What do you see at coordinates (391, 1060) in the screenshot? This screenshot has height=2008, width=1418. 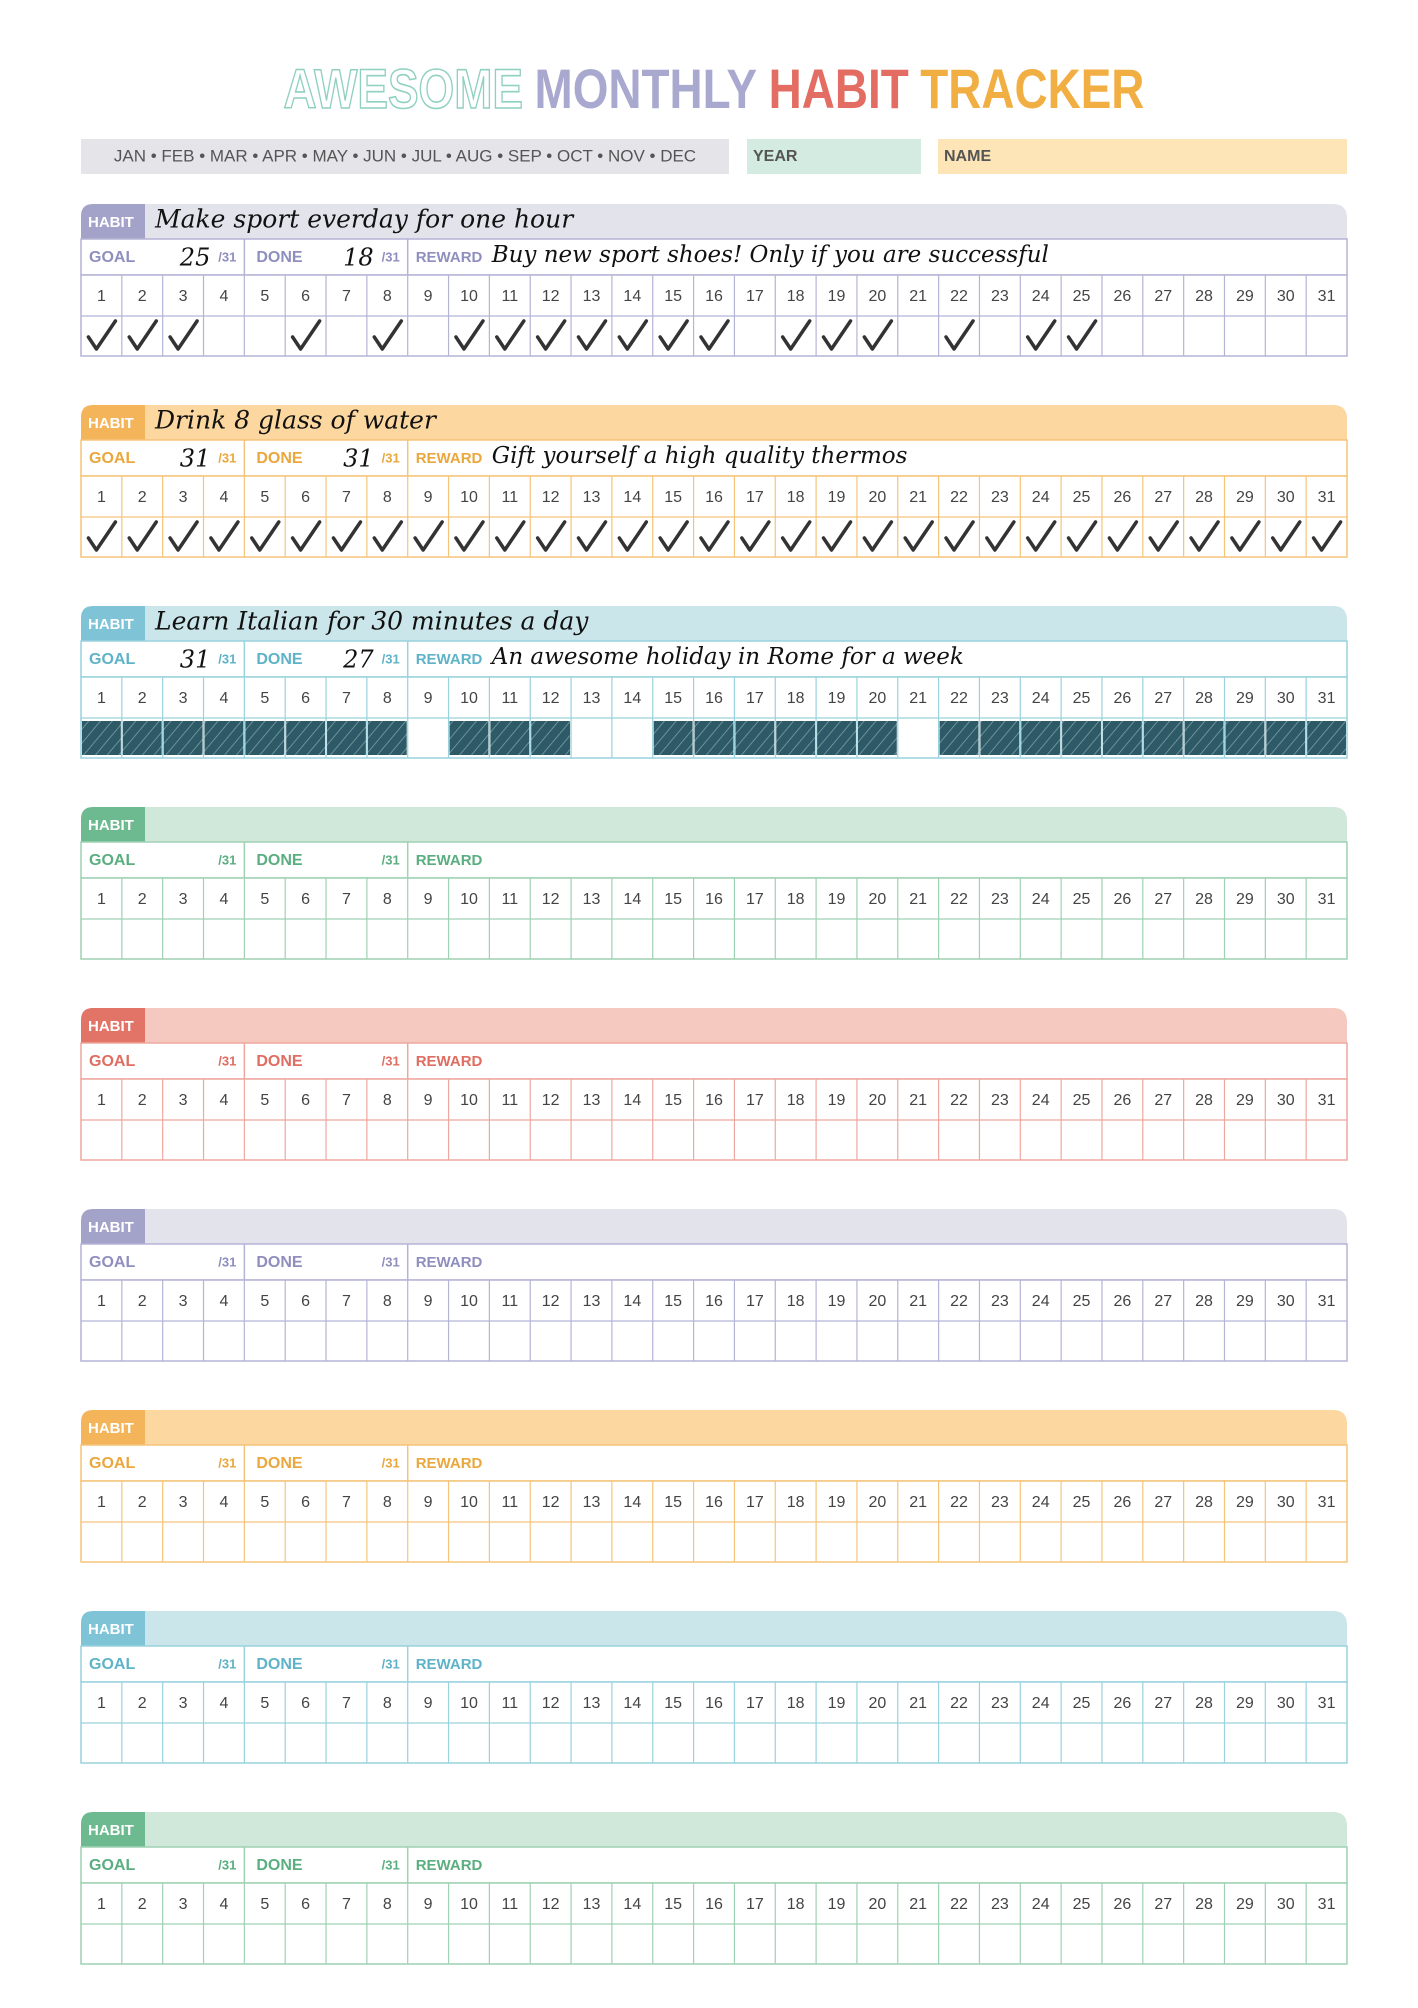 I see `done-of: /31` at bounding box center [391, 1060].